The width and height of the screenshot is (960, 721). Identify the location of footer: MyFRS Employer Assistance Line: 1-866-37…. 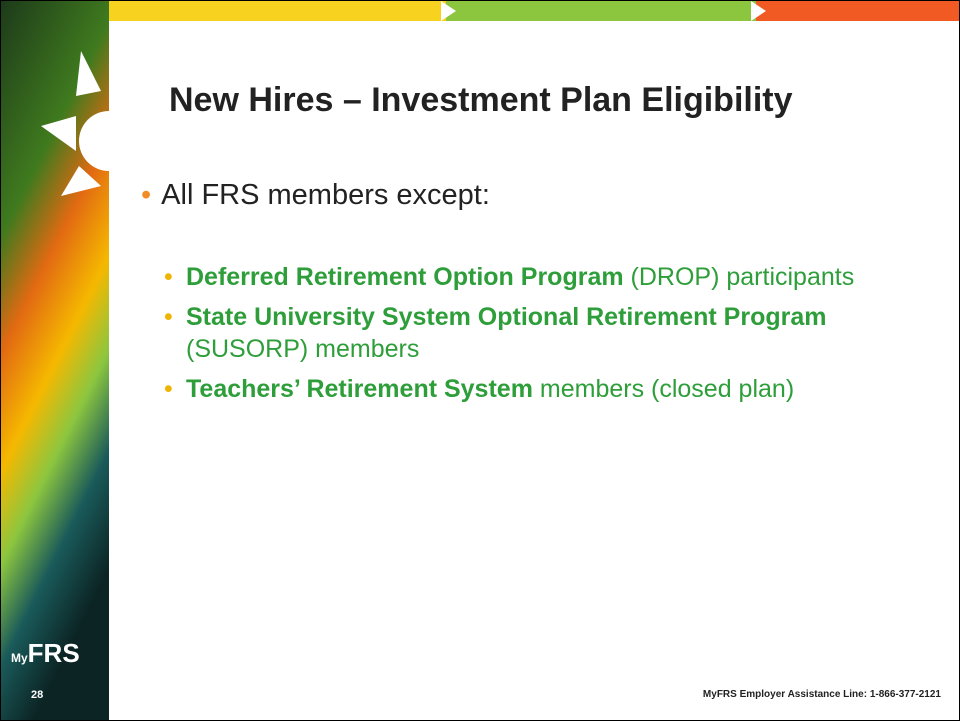
(821, 694).